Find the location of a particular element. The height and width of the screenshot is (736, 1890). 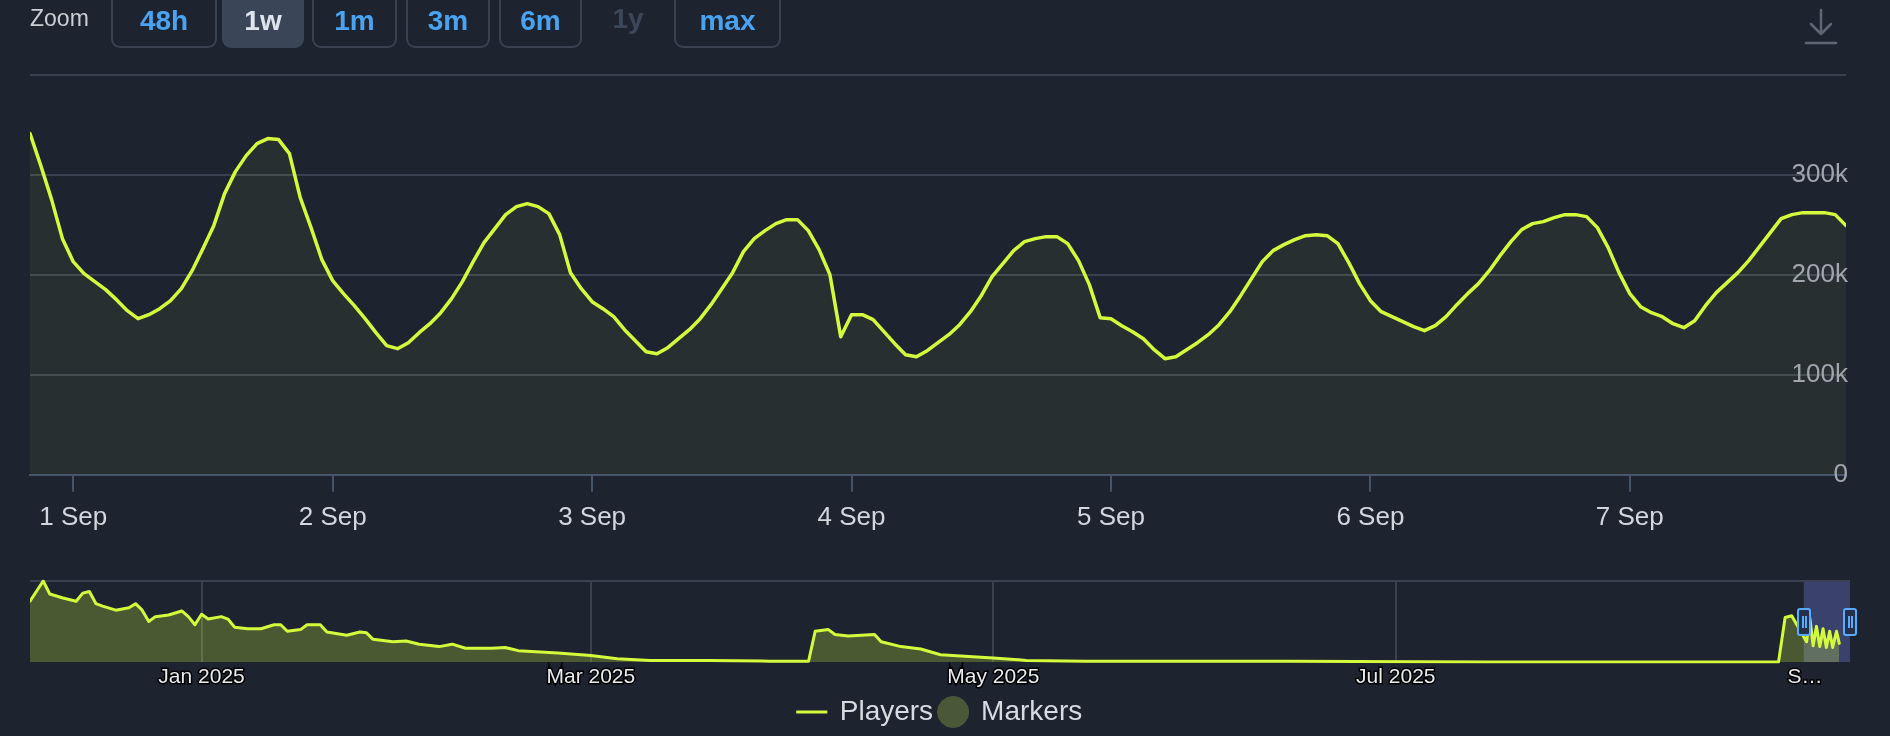

legend-label: Markers is located at coordinates (1032, 710).